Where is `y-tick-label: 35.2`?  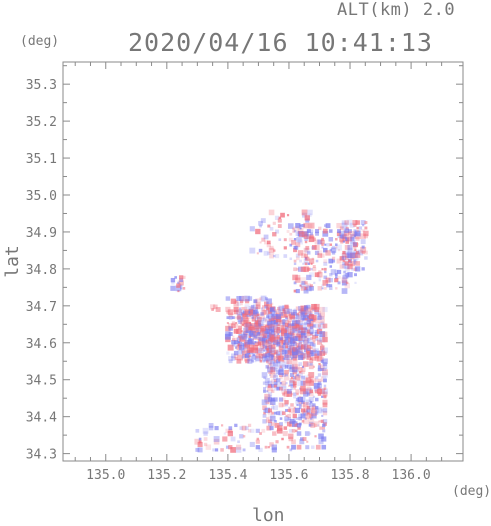 y-tick-label: 35.2 is located at coordinates (41, 122).